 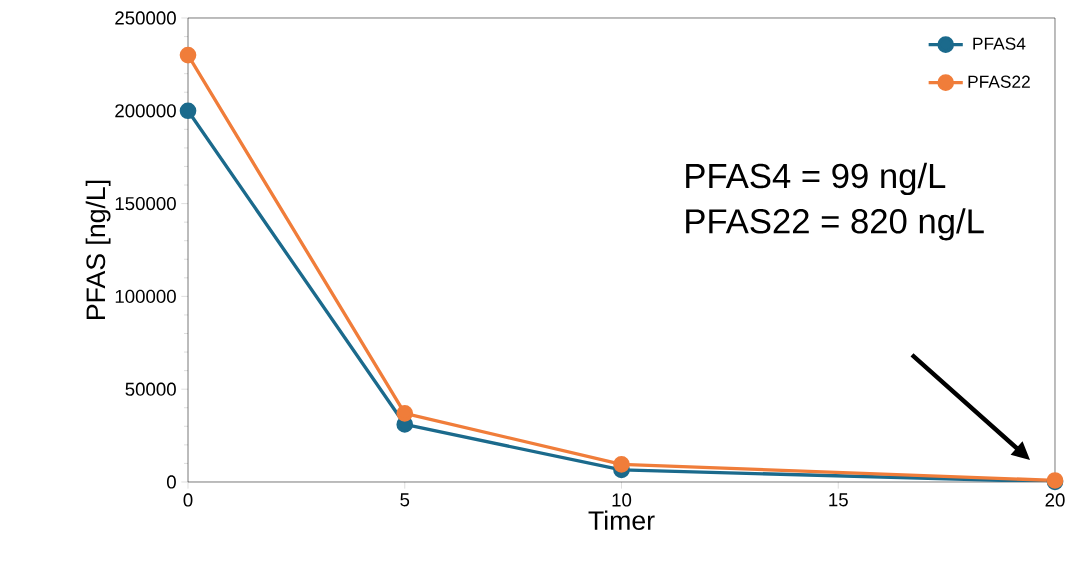 What do you see at coordinates (622, 500) in the screenshot?
I see `x-tick-label: 10` at bounding box center [622, 500].